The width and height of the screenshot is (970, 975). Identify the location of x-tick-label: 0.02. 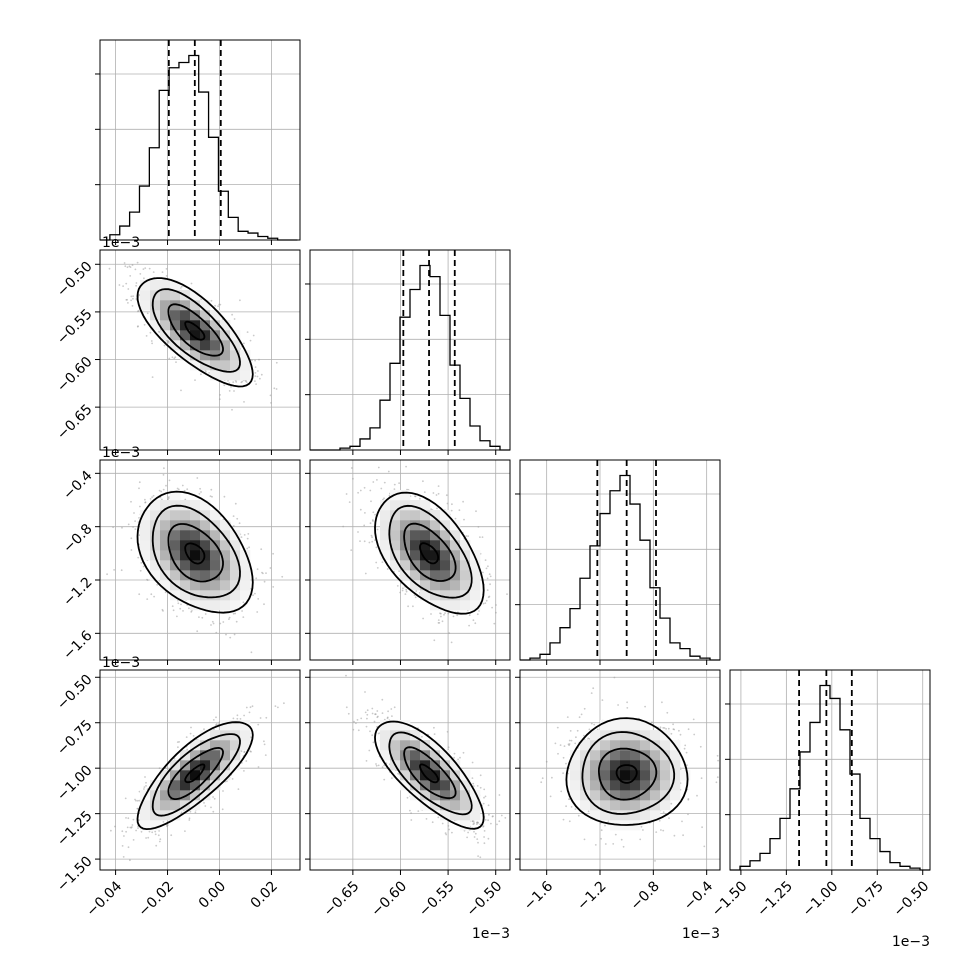
(264, 894).